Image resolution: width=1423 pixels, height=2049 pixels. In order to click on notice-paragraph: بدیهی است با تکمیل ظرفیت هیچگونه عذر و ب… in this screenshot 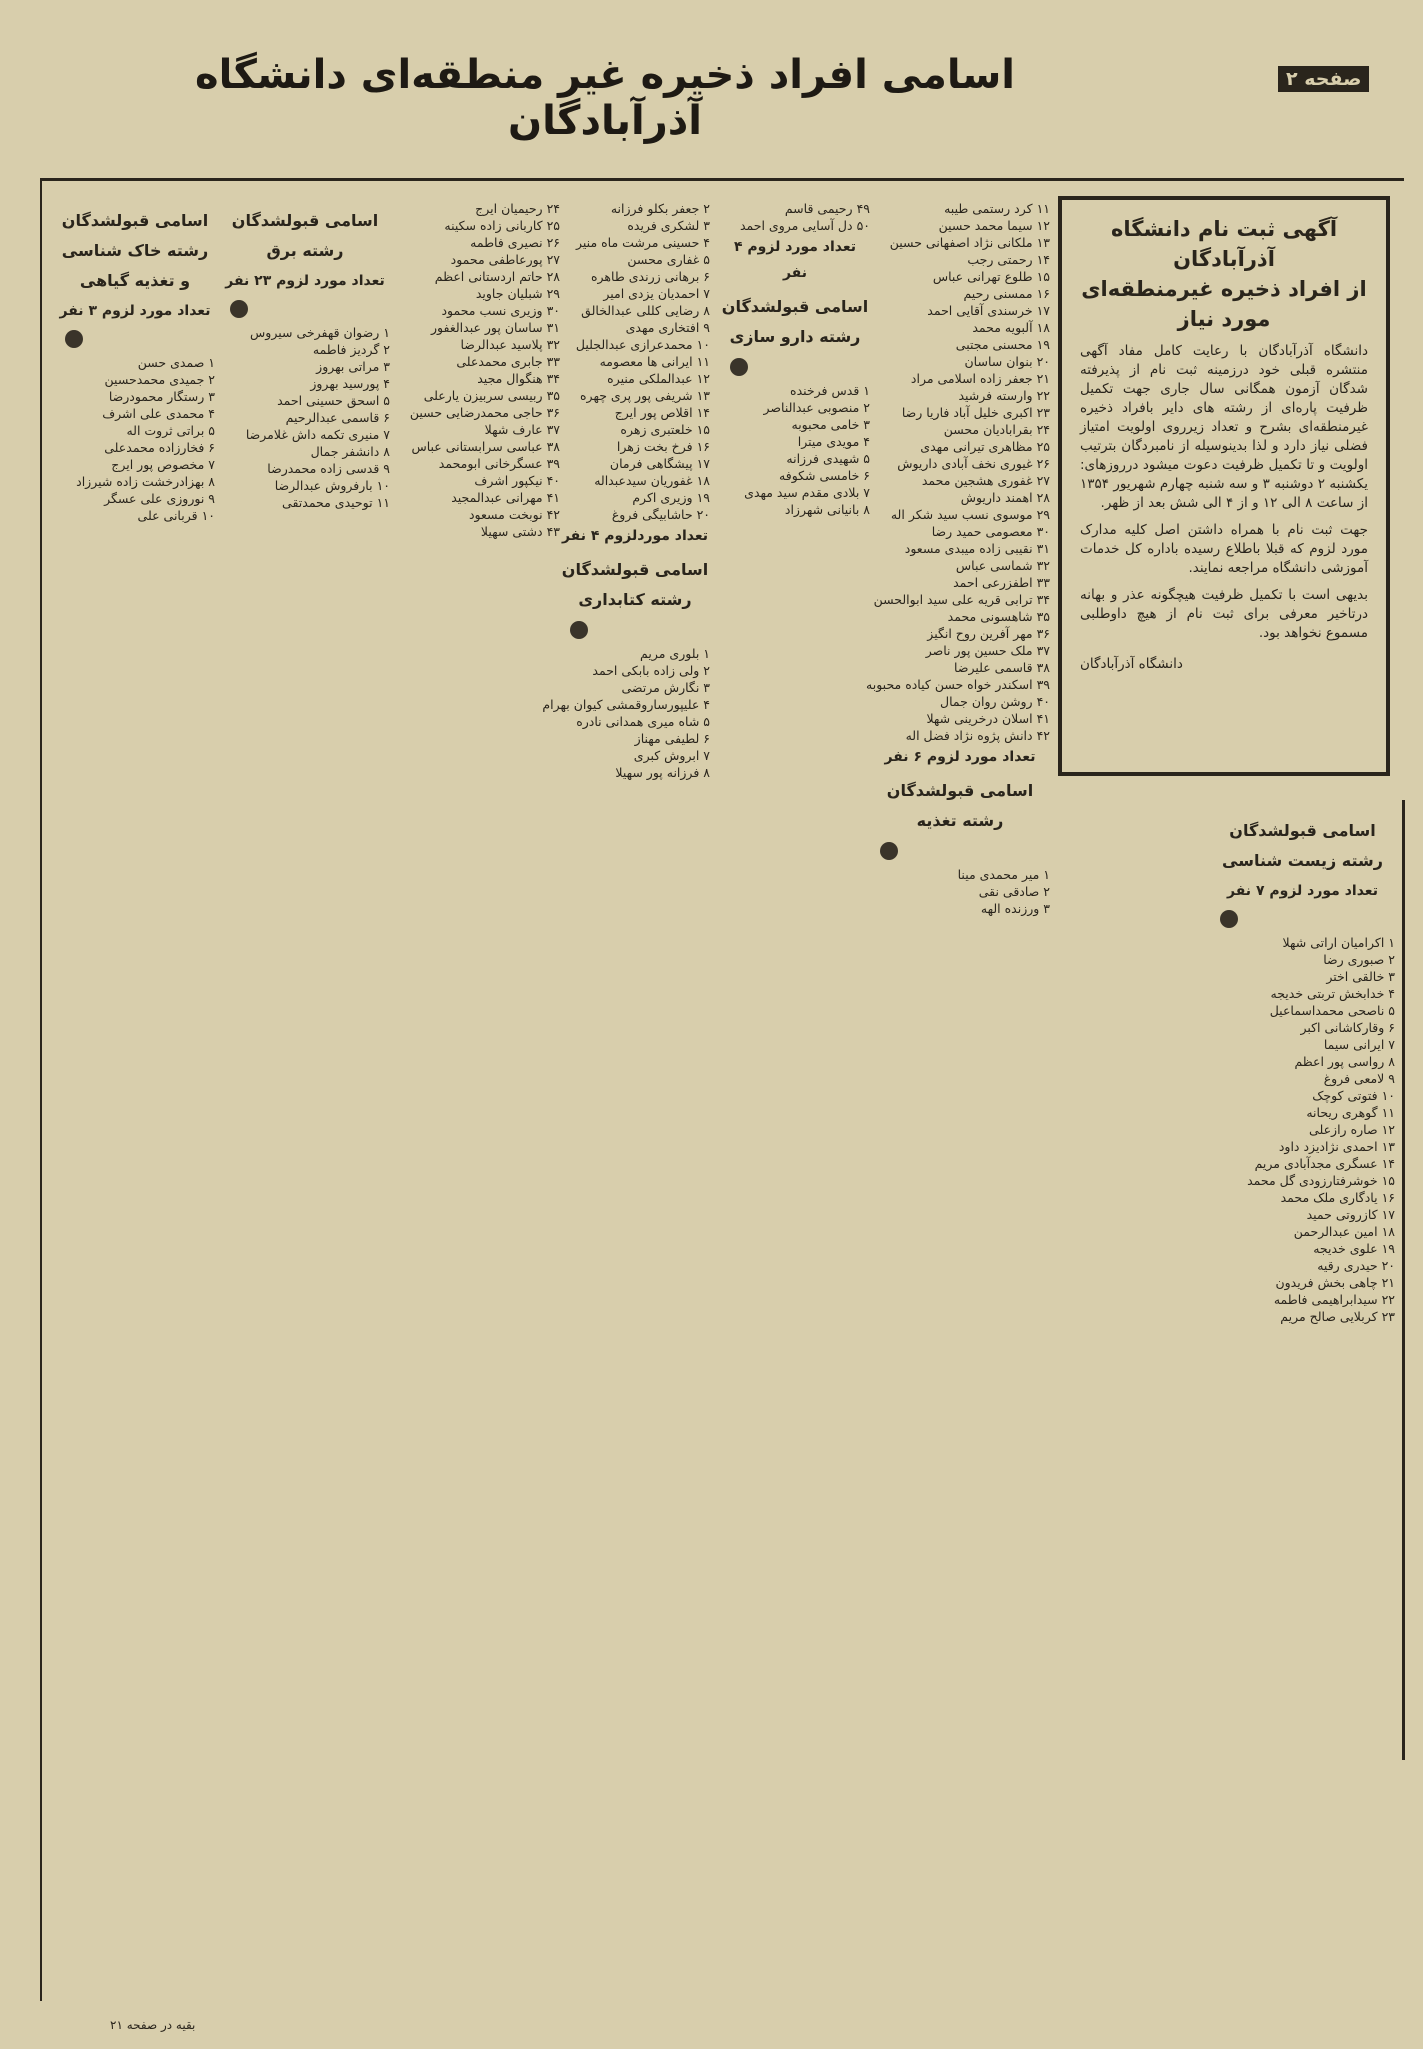, I will do `click(1224, 614)`.